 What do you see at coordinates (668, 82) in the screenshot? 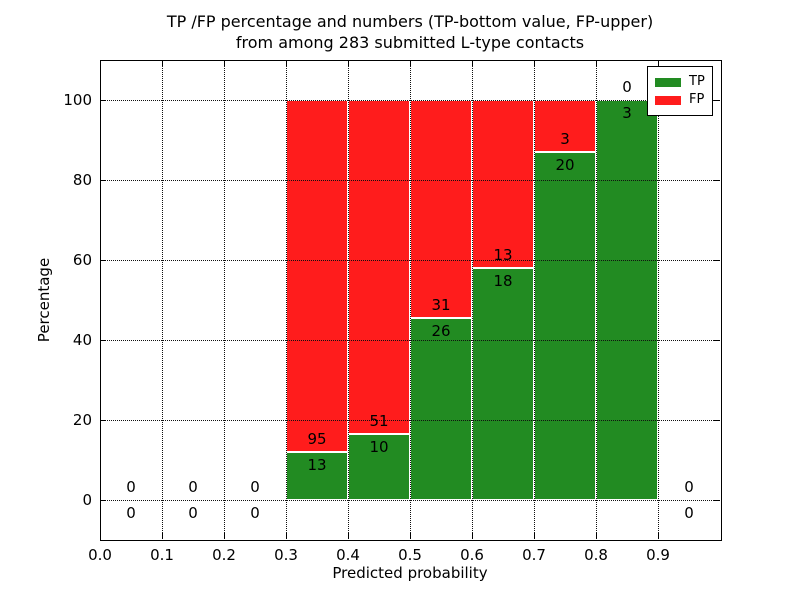
I see `legend-swatch-tp` at bounding box center [668, 82].